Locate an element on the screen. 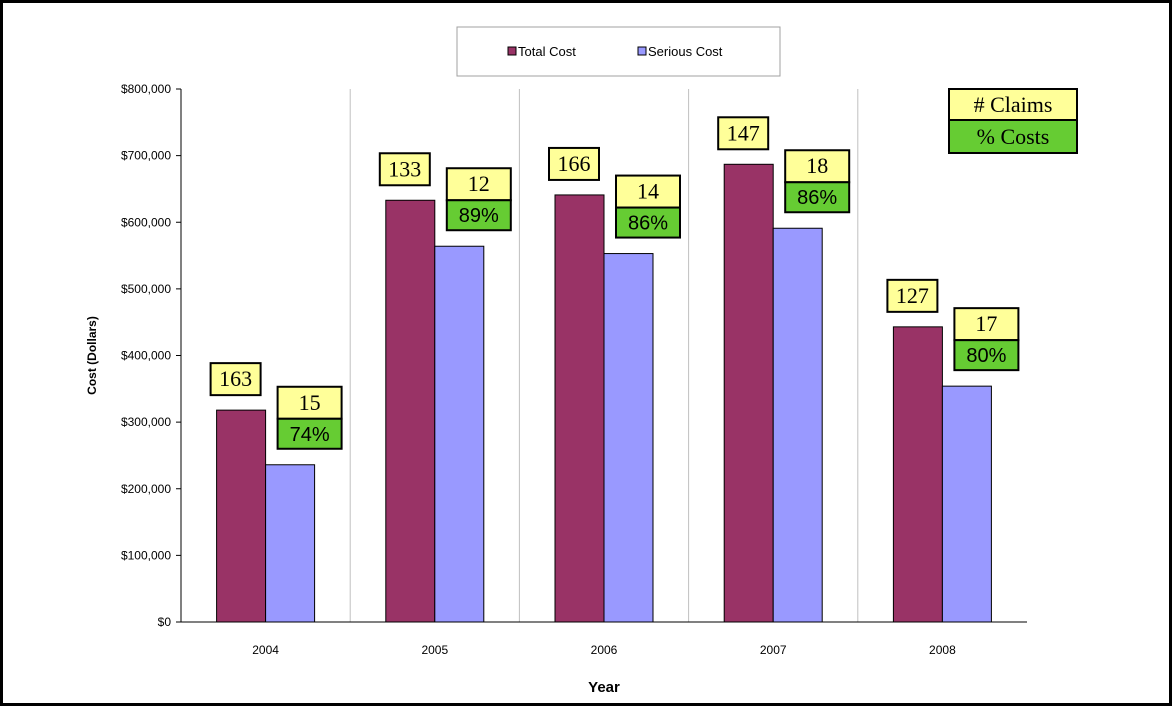 The height and width of the screenshot is (706, 1172). key-claims-box is located at coordinates (1013, 104).